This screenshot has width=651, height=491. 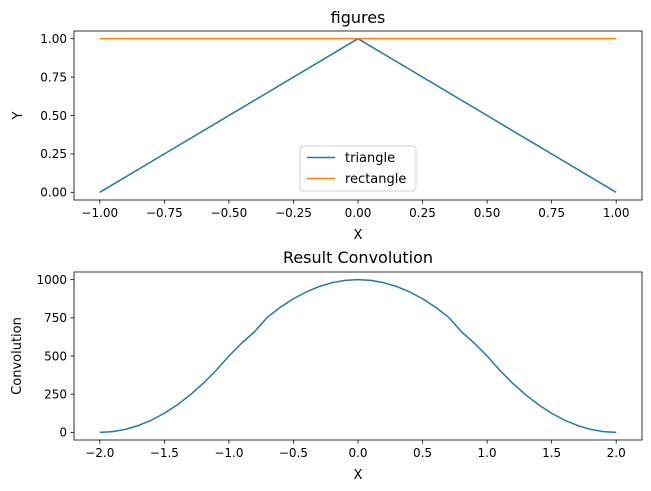 I want to click on y-tick-label: 500, so click(x=55, y=356).